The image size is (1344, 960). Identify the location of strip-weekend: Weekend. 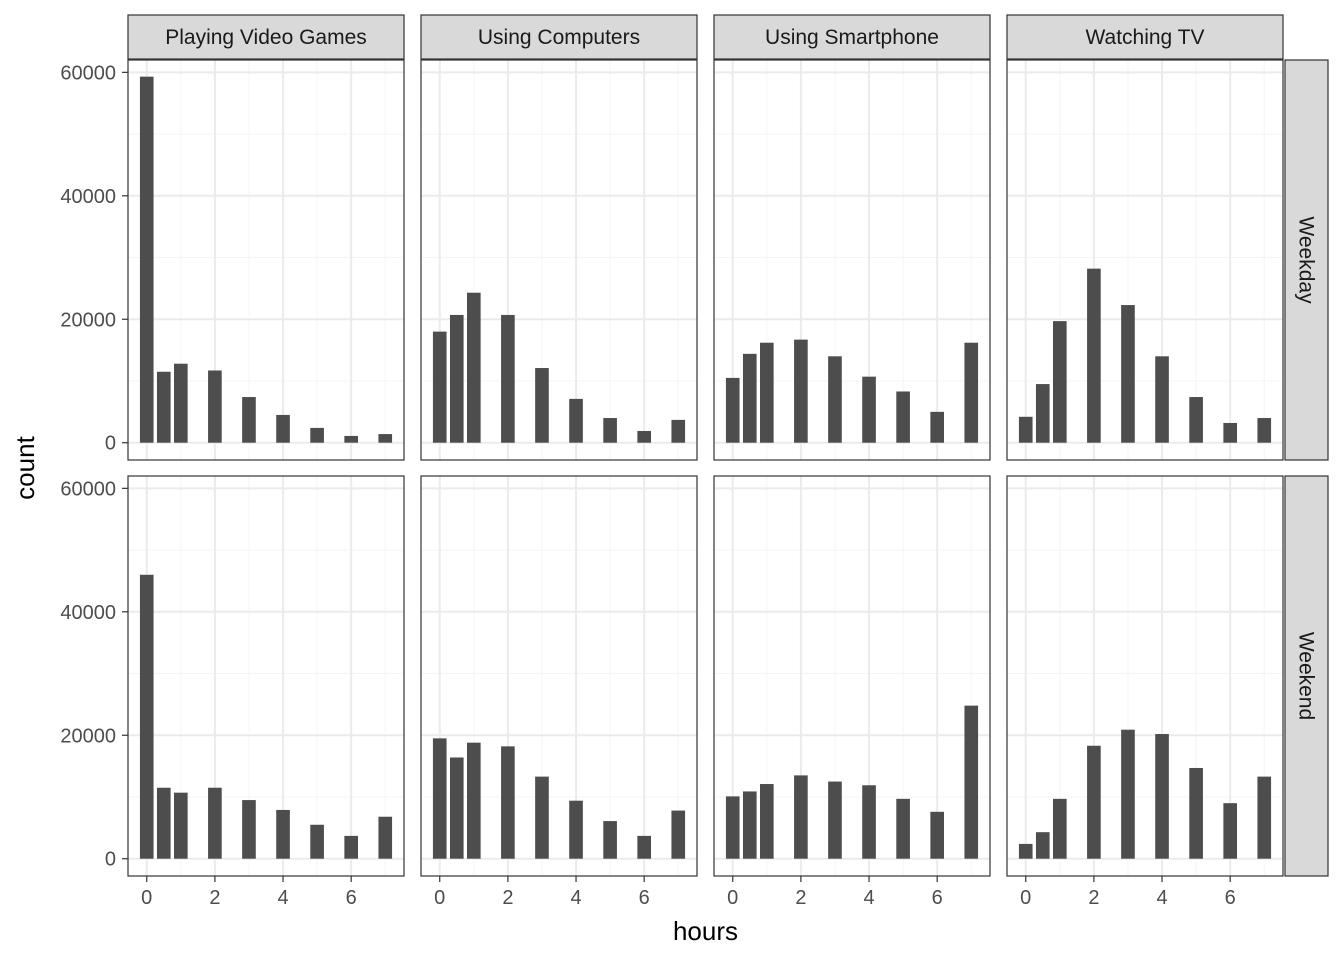
(1306, 676).